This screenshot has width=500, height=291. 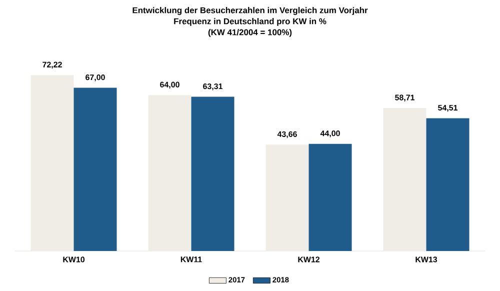 What do you see at coordinates (250, 33) in the screenshot?
I see `text: (KW 41/2004 = 100%)` at bounding box center [250, 33].